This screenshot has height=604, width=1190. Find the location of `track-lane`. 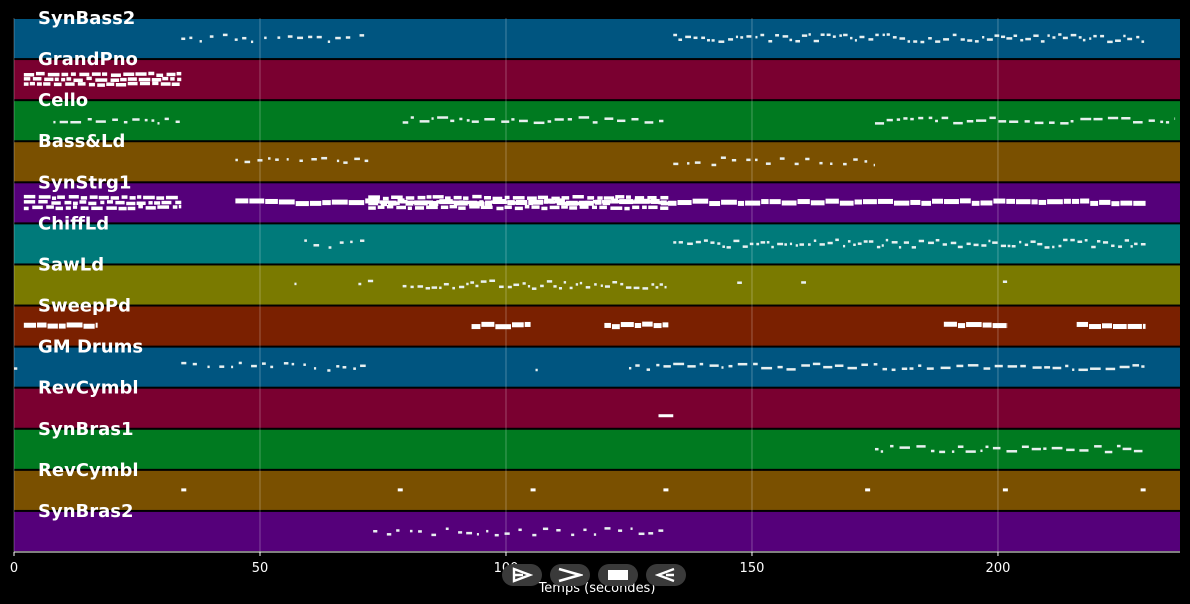

track-lane is located at coordinates (597, 39).